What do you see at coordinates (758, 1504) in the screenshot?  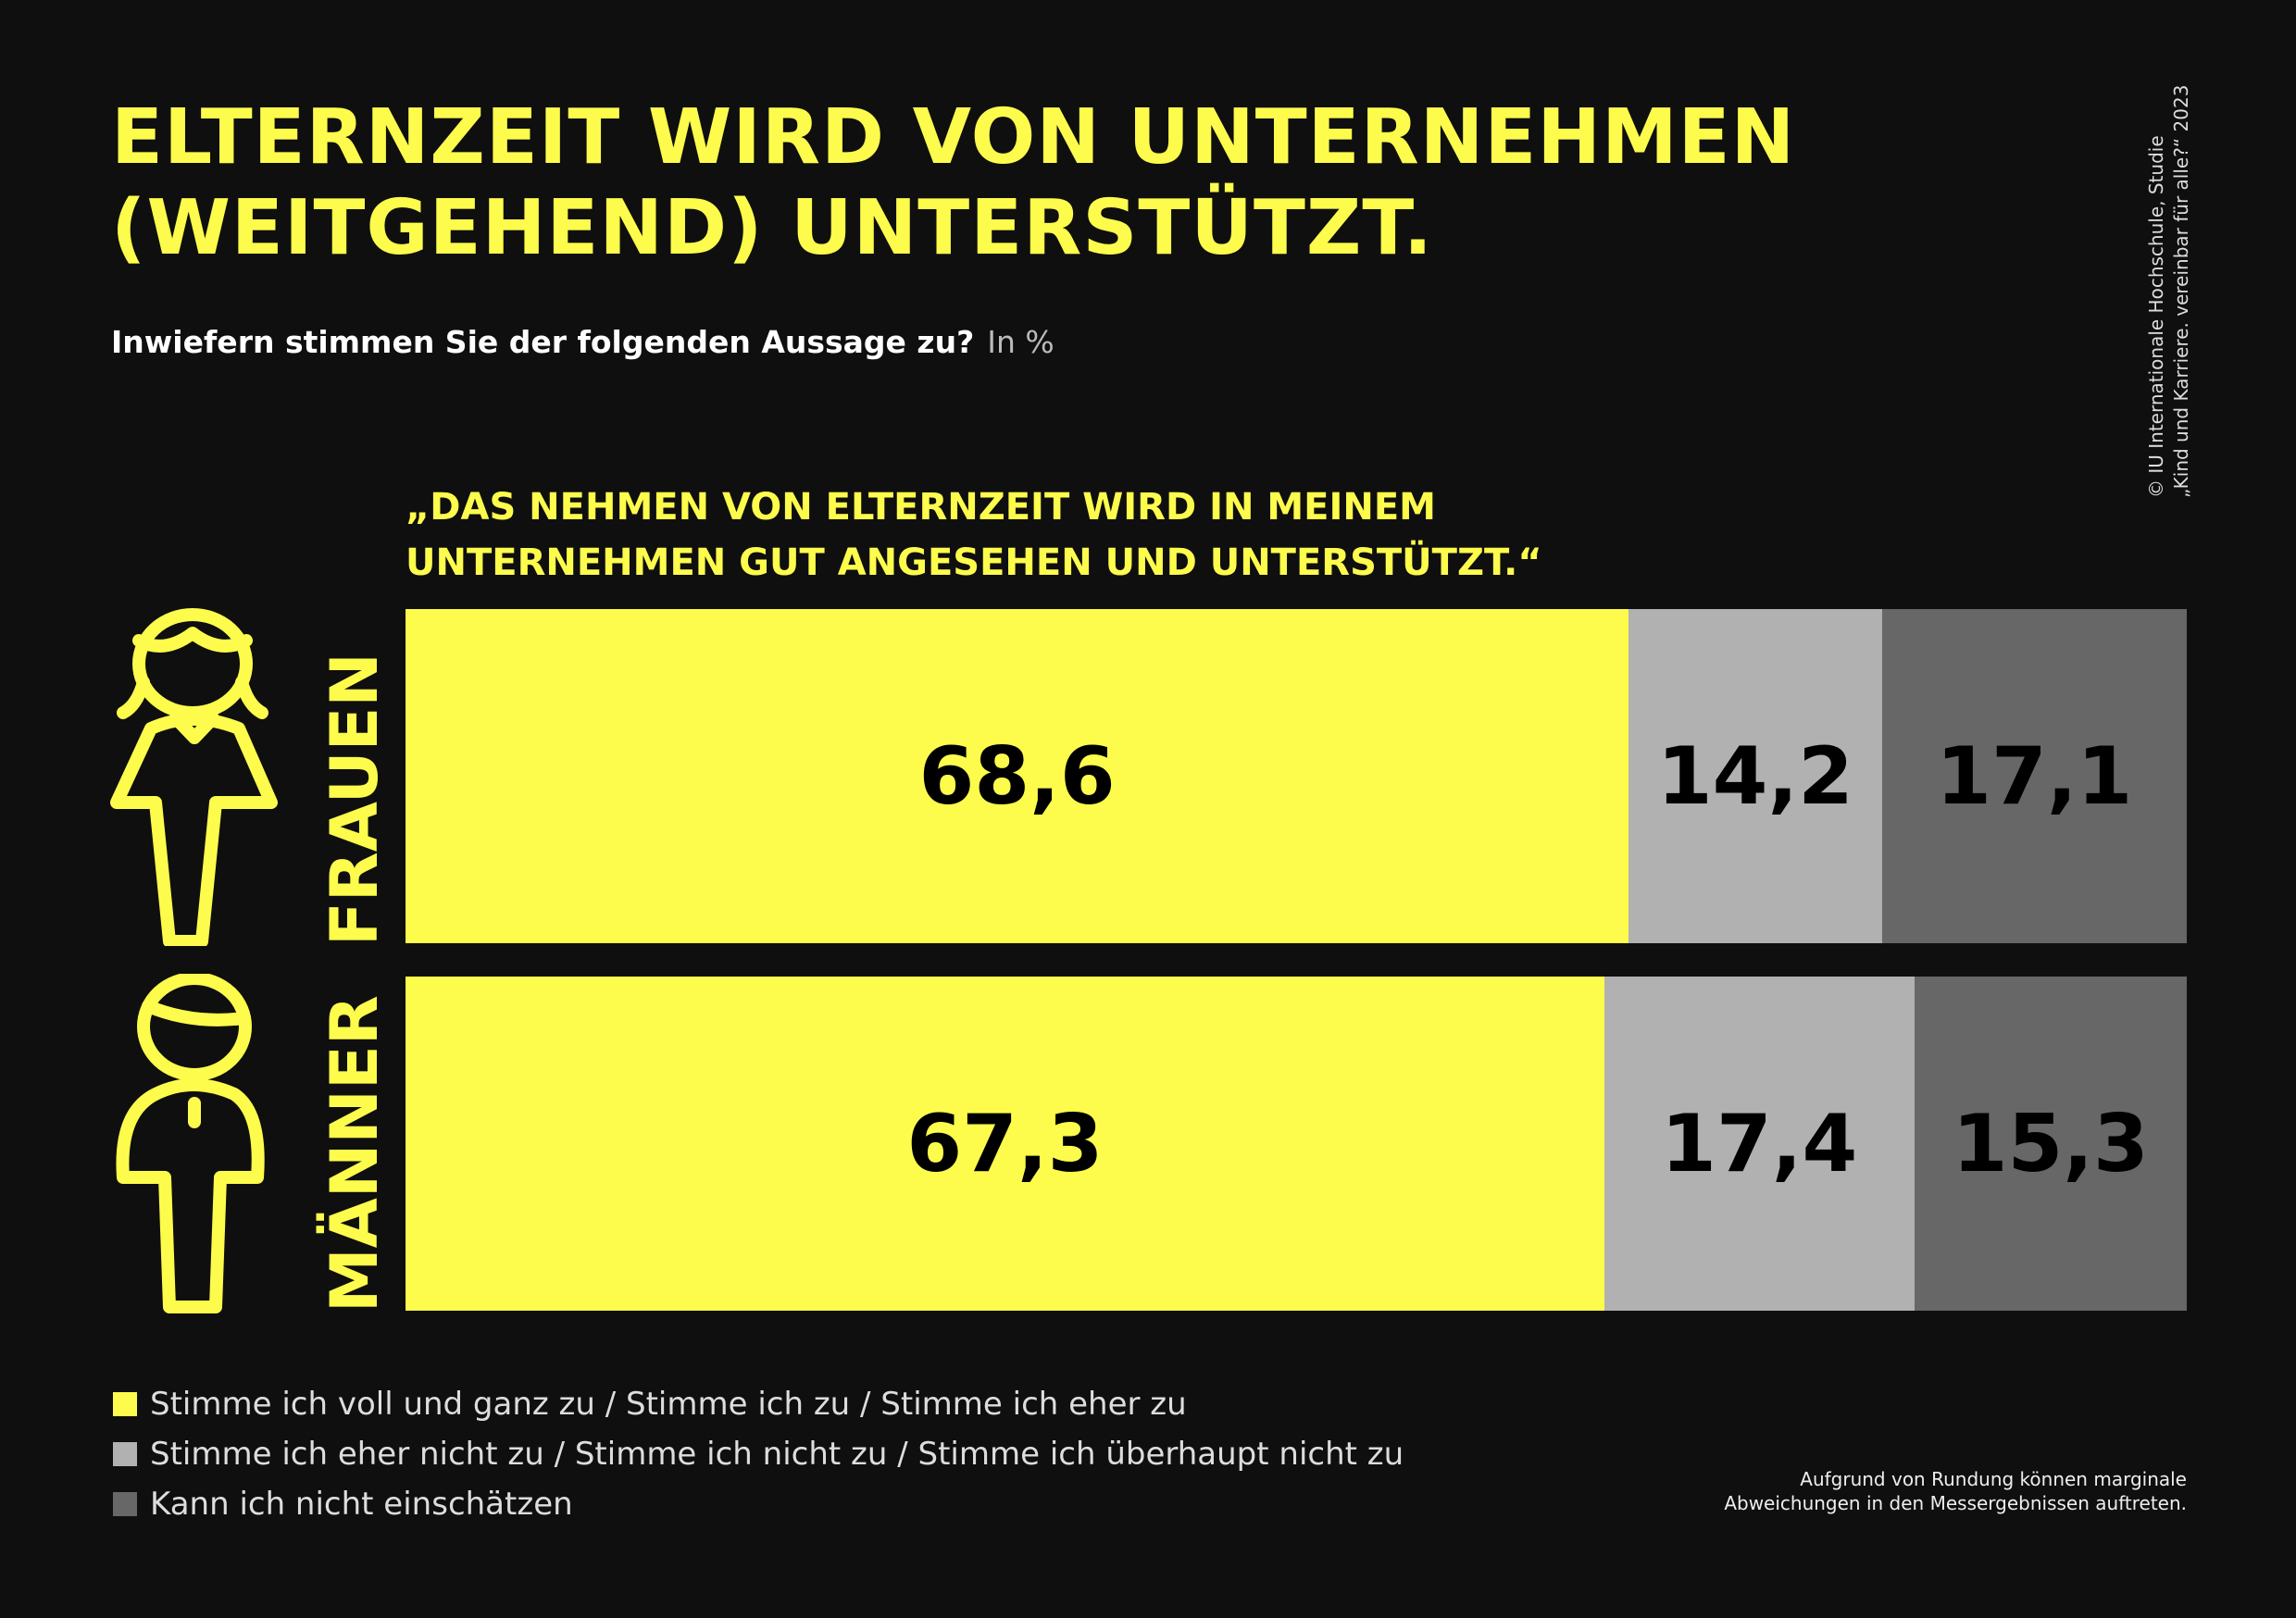 I see `legend-item-unsure: Kann ich nicht einschätzen` at bounding box center [758, 1504].